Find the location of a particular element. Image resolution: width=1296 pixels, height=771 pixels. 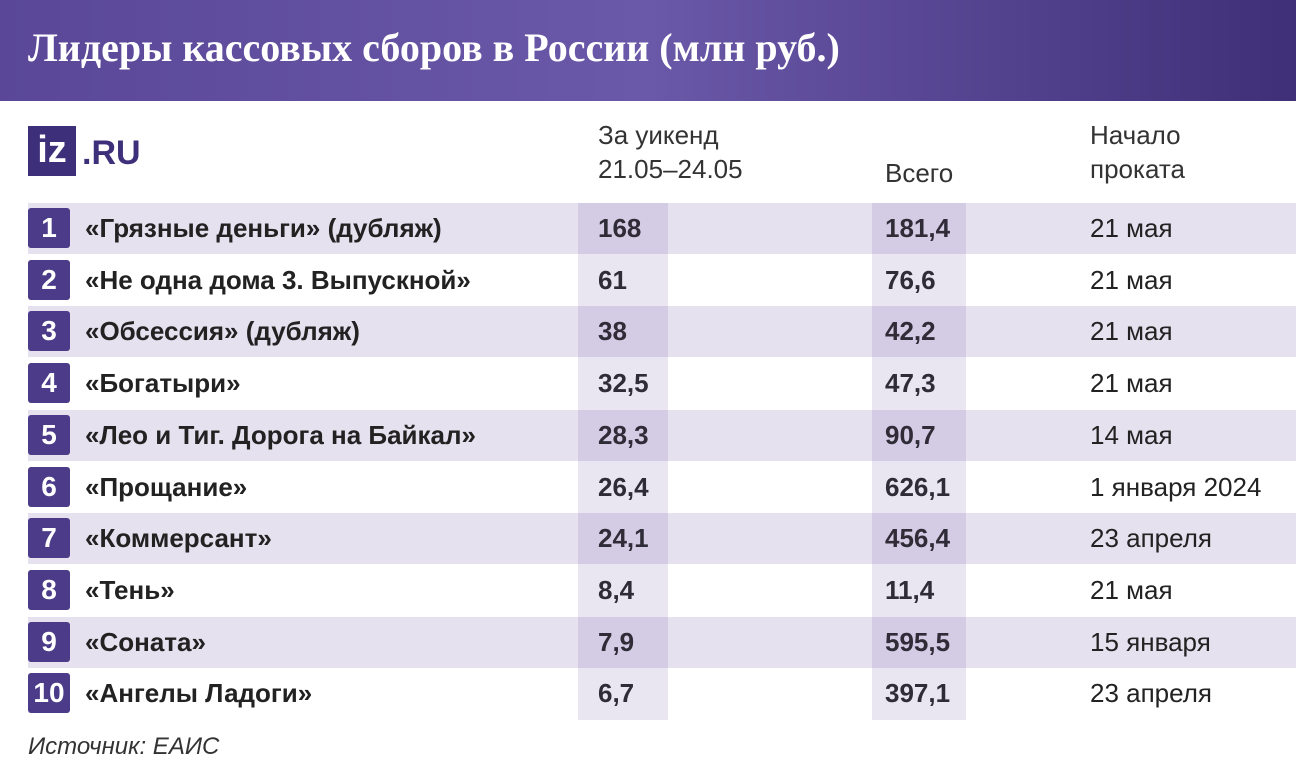

table-row: 7 «Коммерсант» 24,1 456,4 23 апреля is located at coordinates (662, 539).